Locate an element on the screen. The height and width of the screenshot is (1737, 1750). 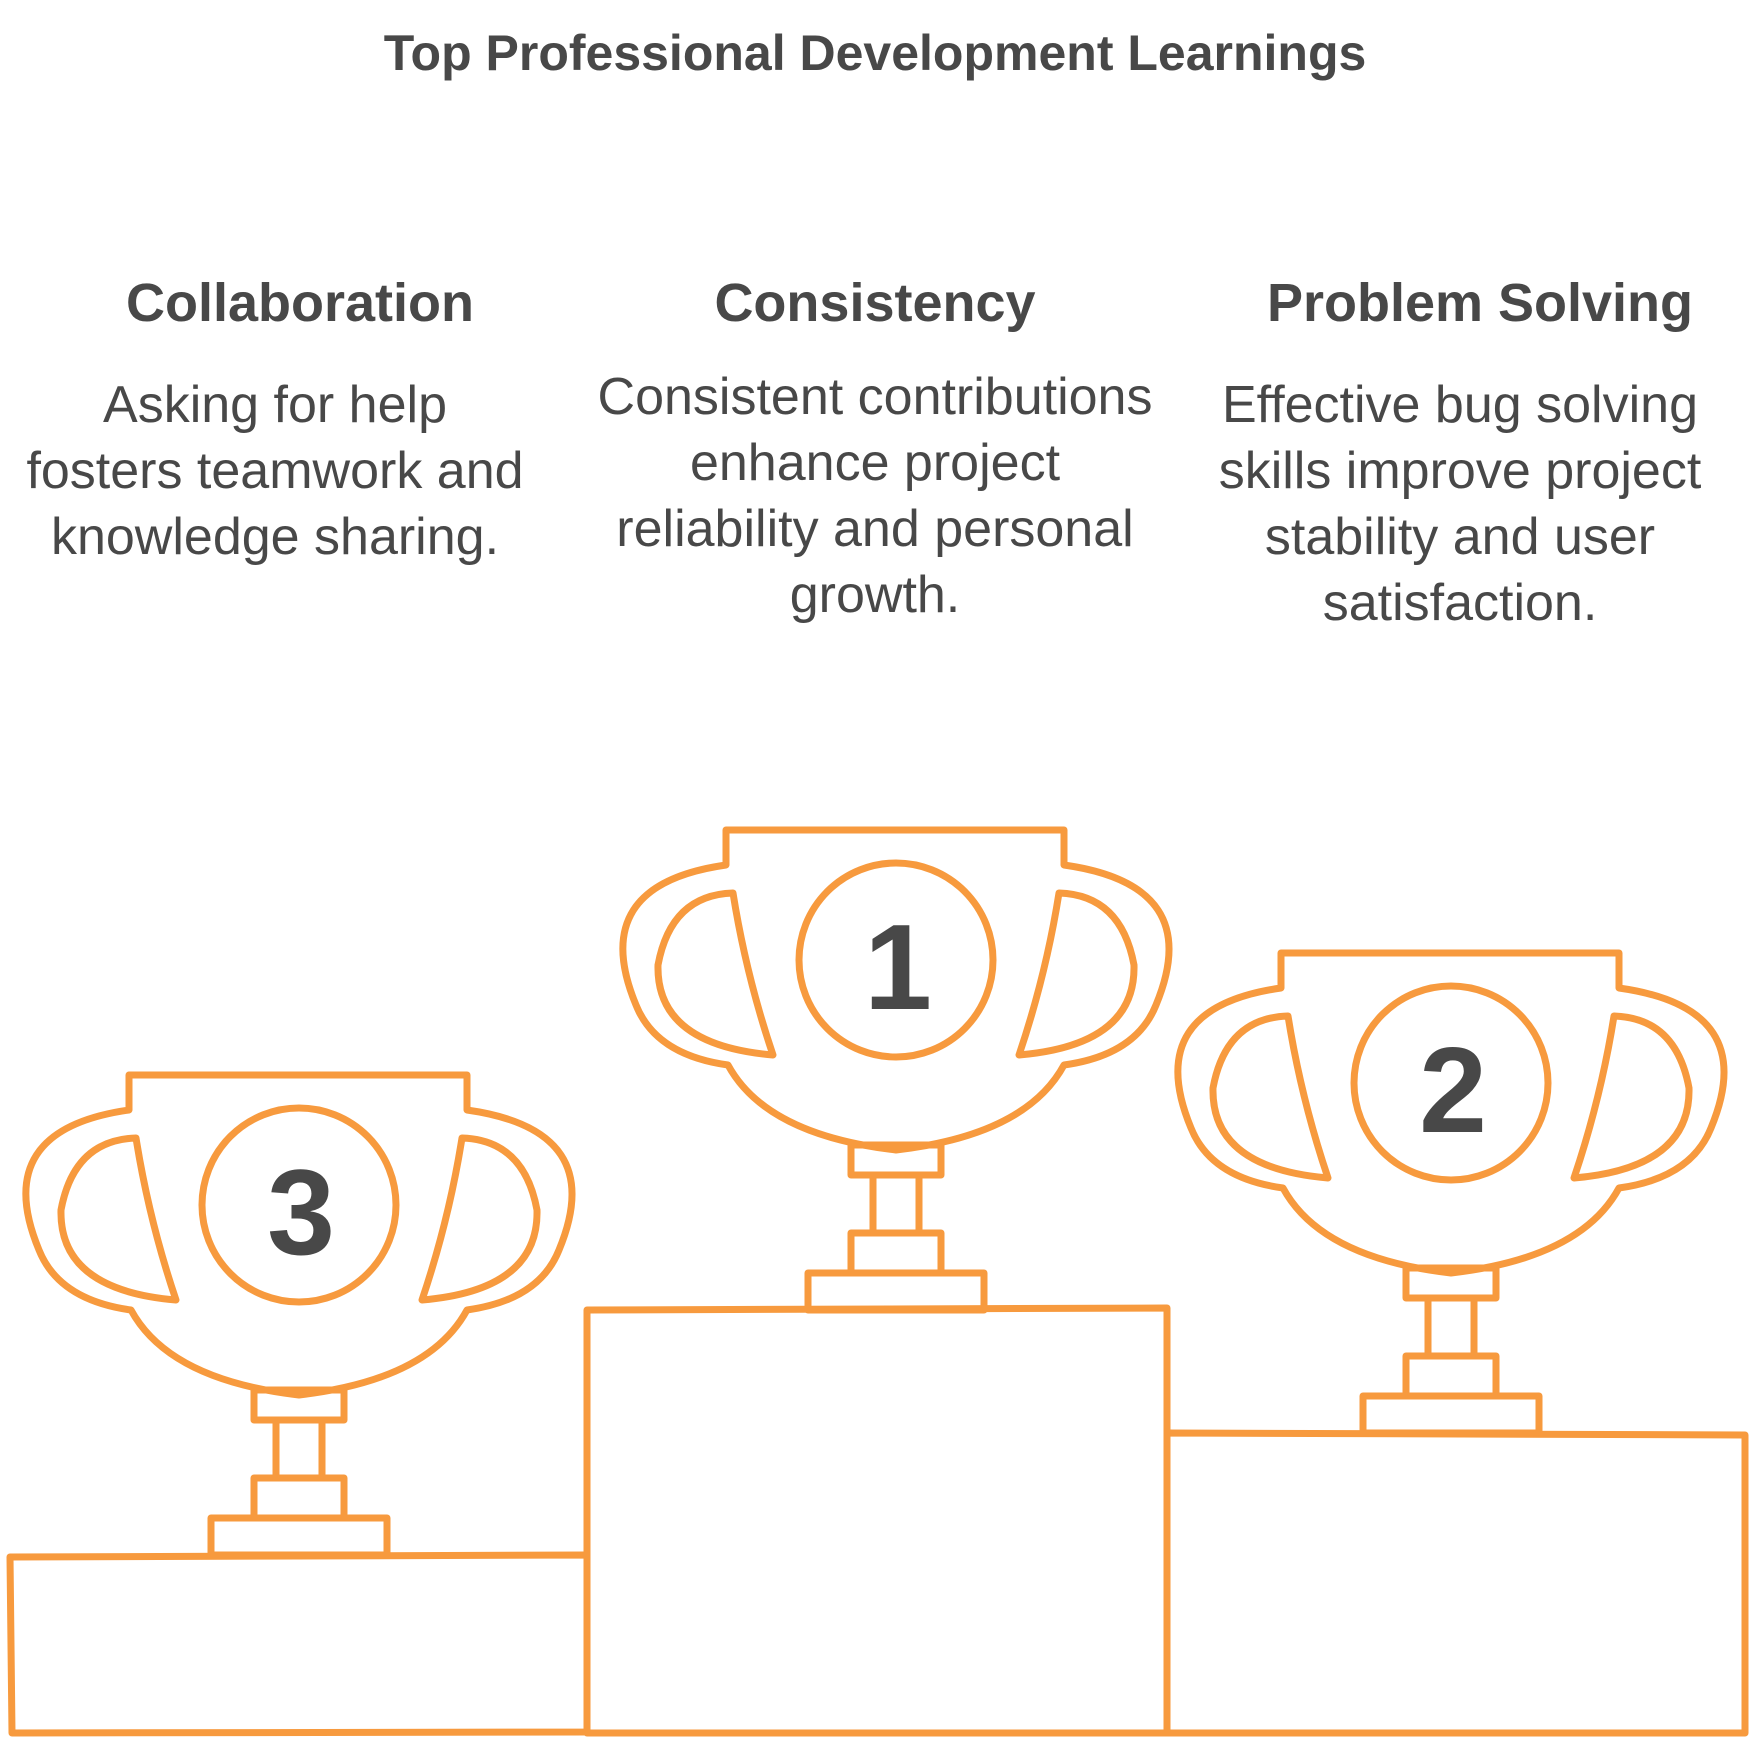
trophy-second is located at coordinates (1451, 1193).